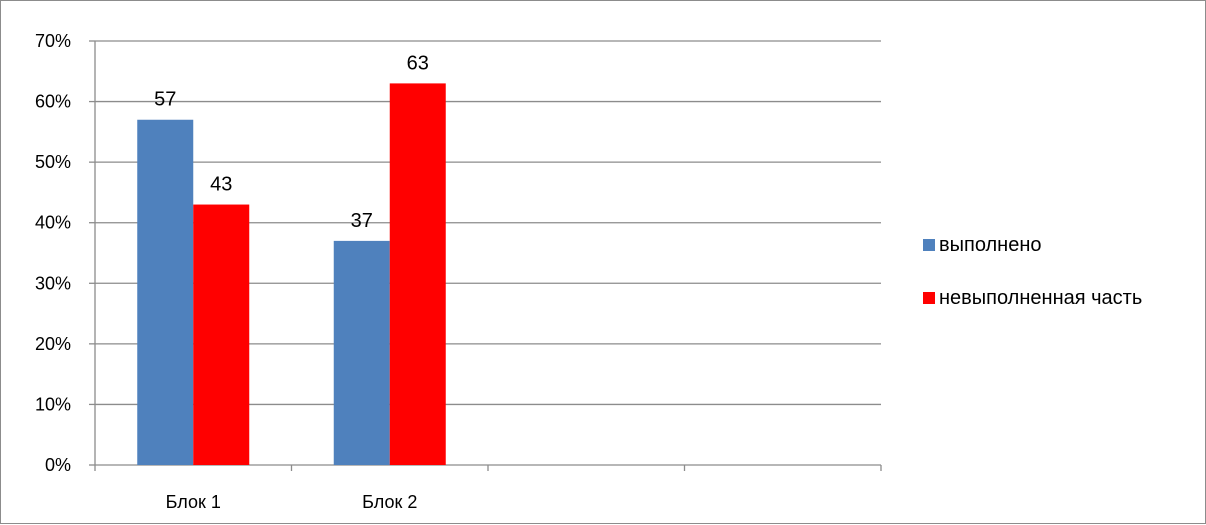  I want to click on legend: выполнено невыполненная часть, so click(1032, 271).